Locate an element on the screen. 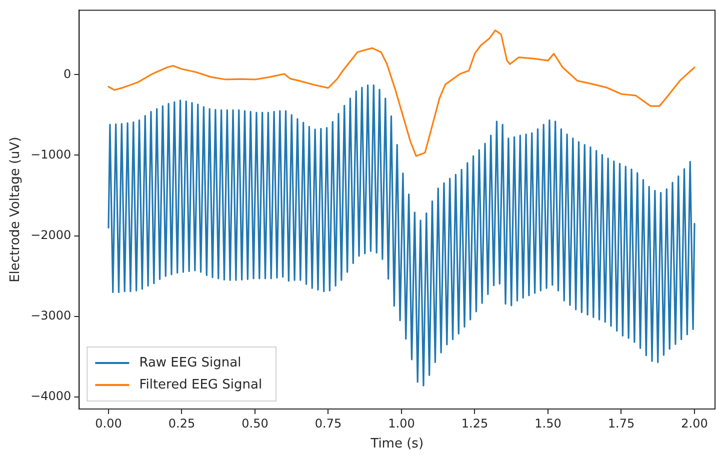 The height and width of the screenshot is (460, 716). x-tick-label: 0.75 is located at coordinates (328, 423).